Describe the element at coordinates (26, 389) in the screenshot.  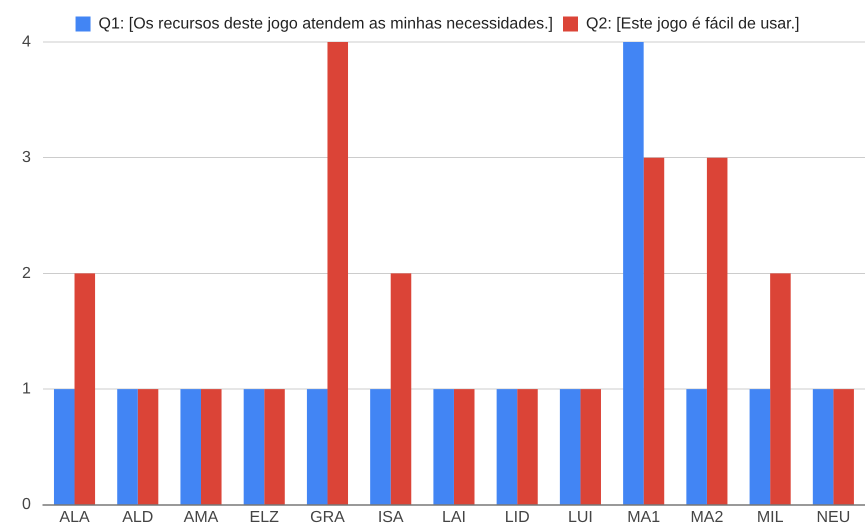
I see `y-tick-label: 1` at that location.